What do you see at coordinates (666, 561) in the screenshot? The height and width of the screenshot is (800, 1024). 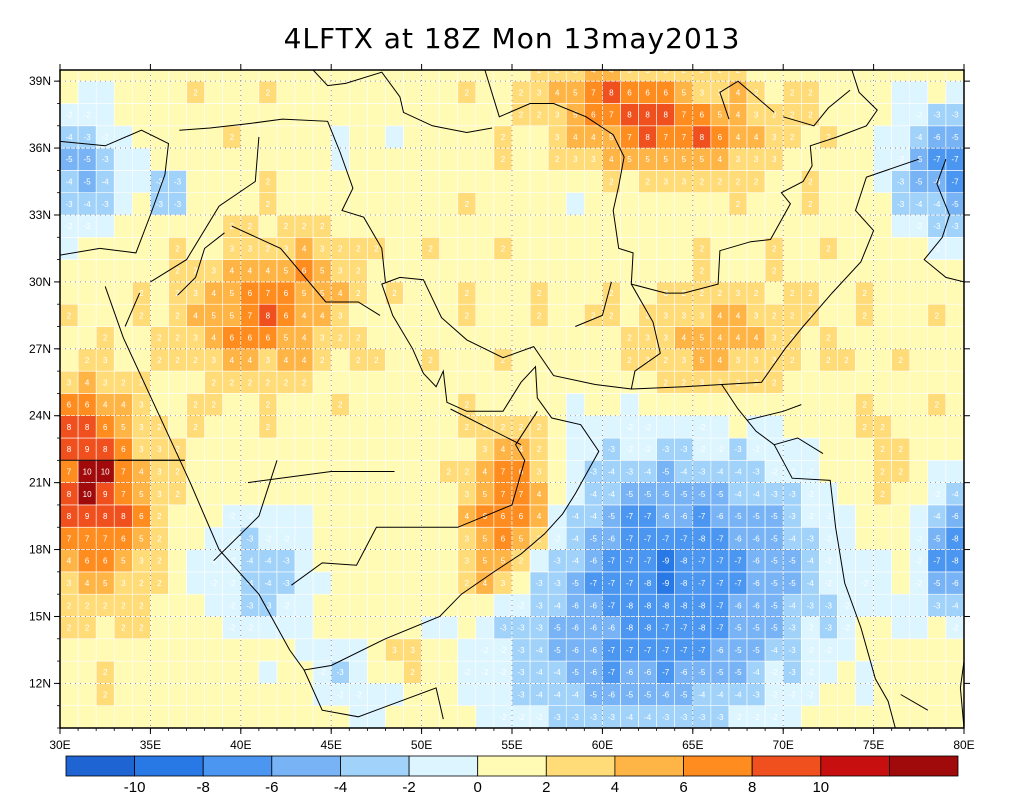 I see `cell-value-label: -9` at bounding box center [666, 561].